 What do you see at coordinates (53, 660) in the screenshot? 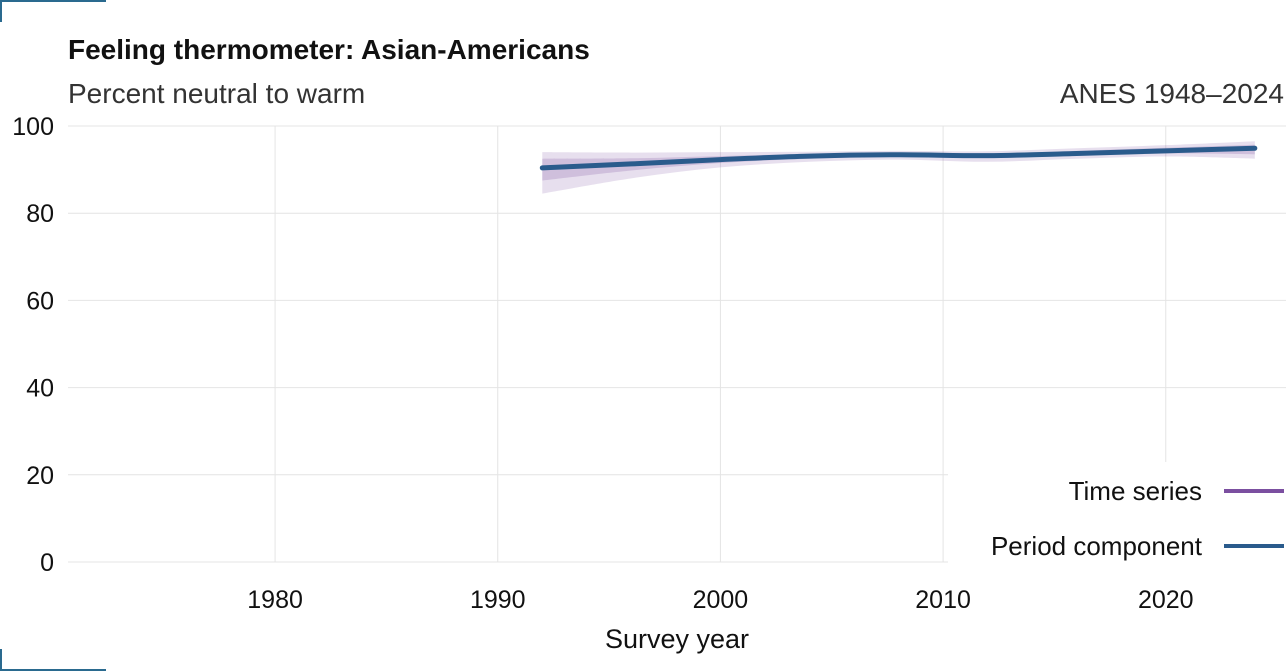
I see `corner-bracket-bottom` at bounding box center [53, 660].